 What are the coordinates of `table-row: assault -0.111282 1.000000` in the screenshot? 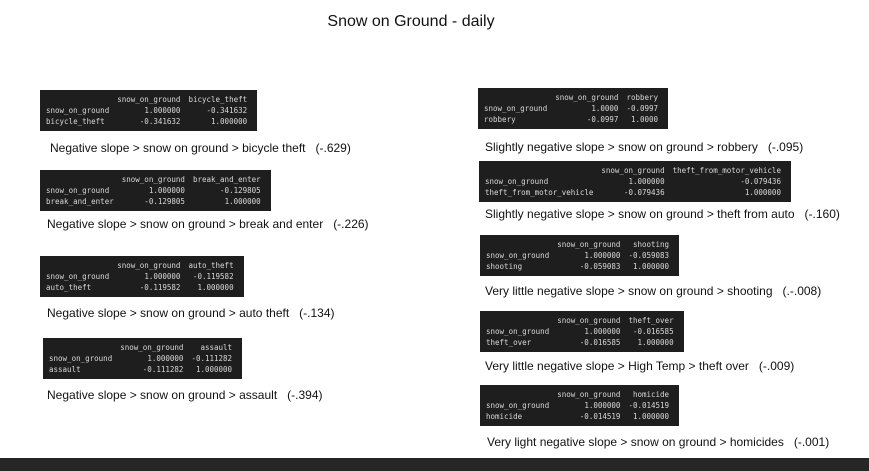 It's located at (142, 369).